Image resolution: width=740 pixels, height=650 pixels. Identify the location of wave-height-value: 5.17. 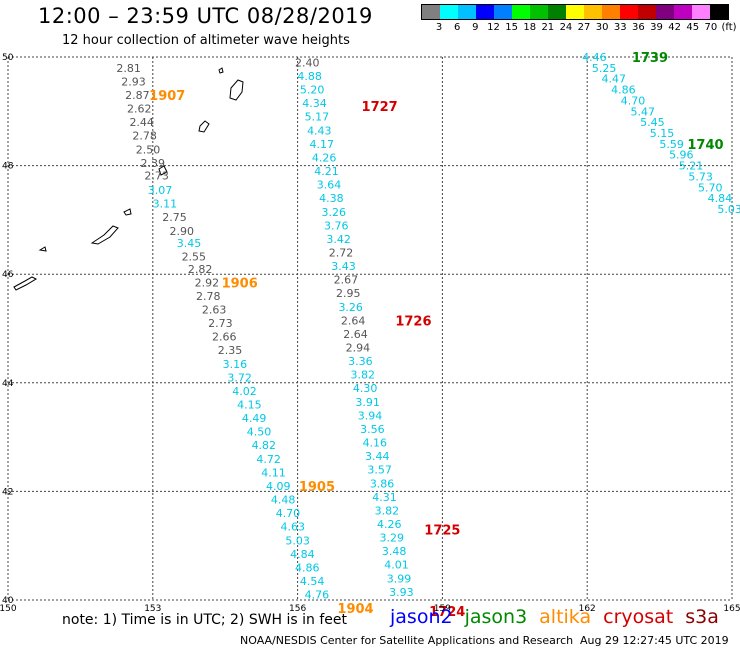
(317, 117).